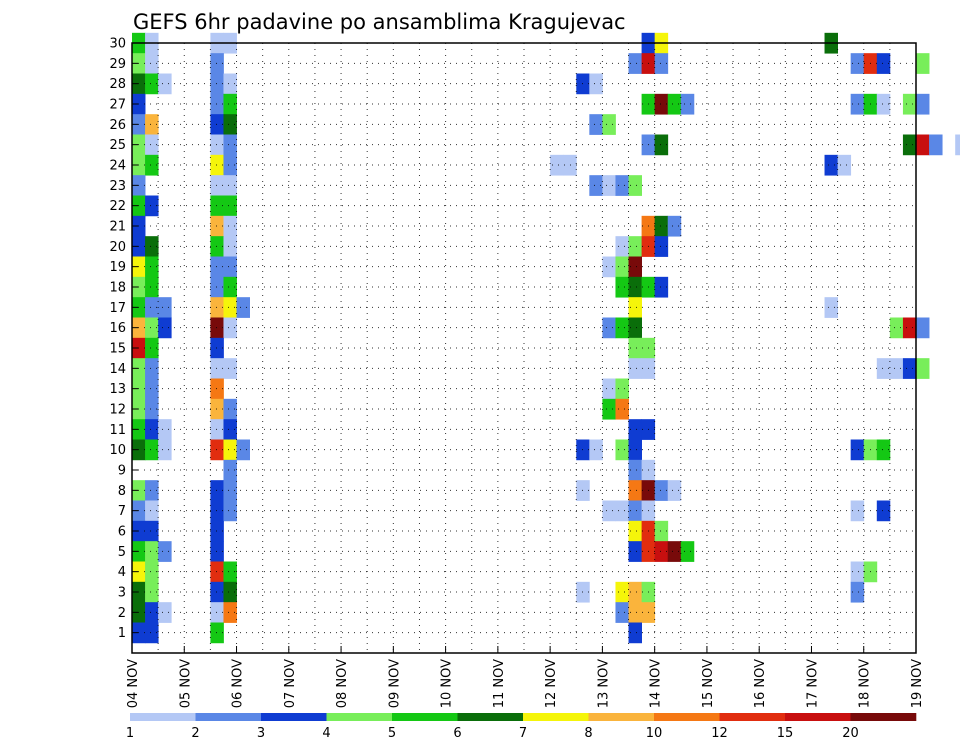  I want to click on y-tick-label: 20, so click(117, 247).